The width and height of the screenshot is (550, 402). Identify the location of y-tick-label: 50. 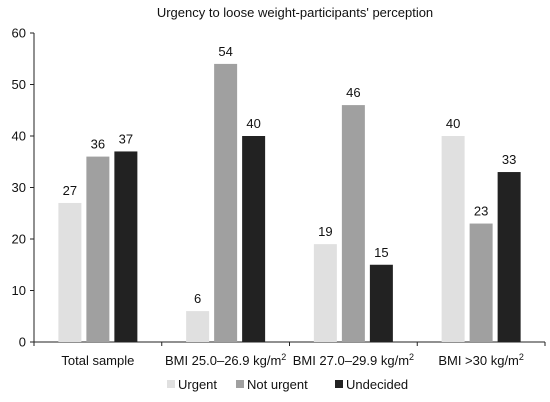
(19, 84).